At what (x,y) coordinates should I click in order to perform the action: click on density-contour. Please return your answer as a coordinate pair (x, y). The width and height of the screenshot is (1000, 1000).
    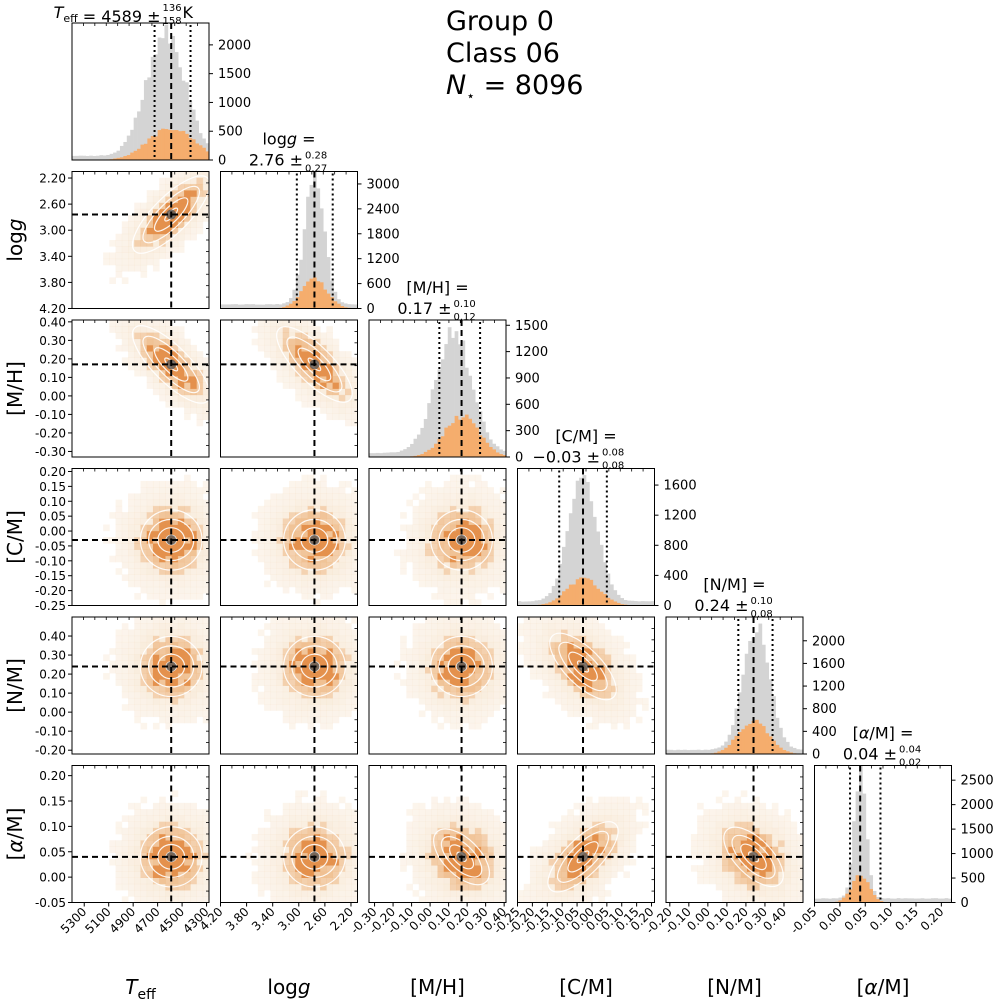
    Looking at the image, I should click on (171, 214).